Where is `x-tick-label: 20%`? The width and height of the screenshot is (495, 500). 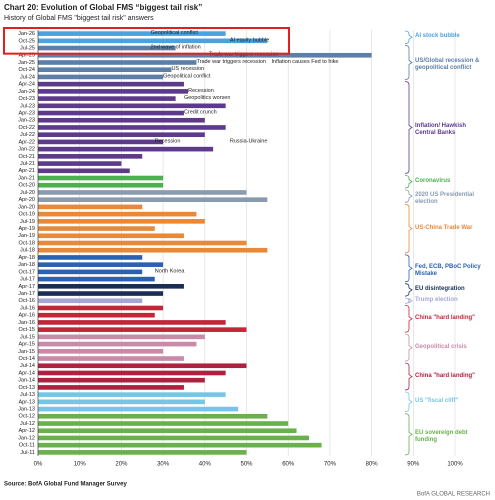
x-tick-label: 20% is located at coordinates (121, 465).